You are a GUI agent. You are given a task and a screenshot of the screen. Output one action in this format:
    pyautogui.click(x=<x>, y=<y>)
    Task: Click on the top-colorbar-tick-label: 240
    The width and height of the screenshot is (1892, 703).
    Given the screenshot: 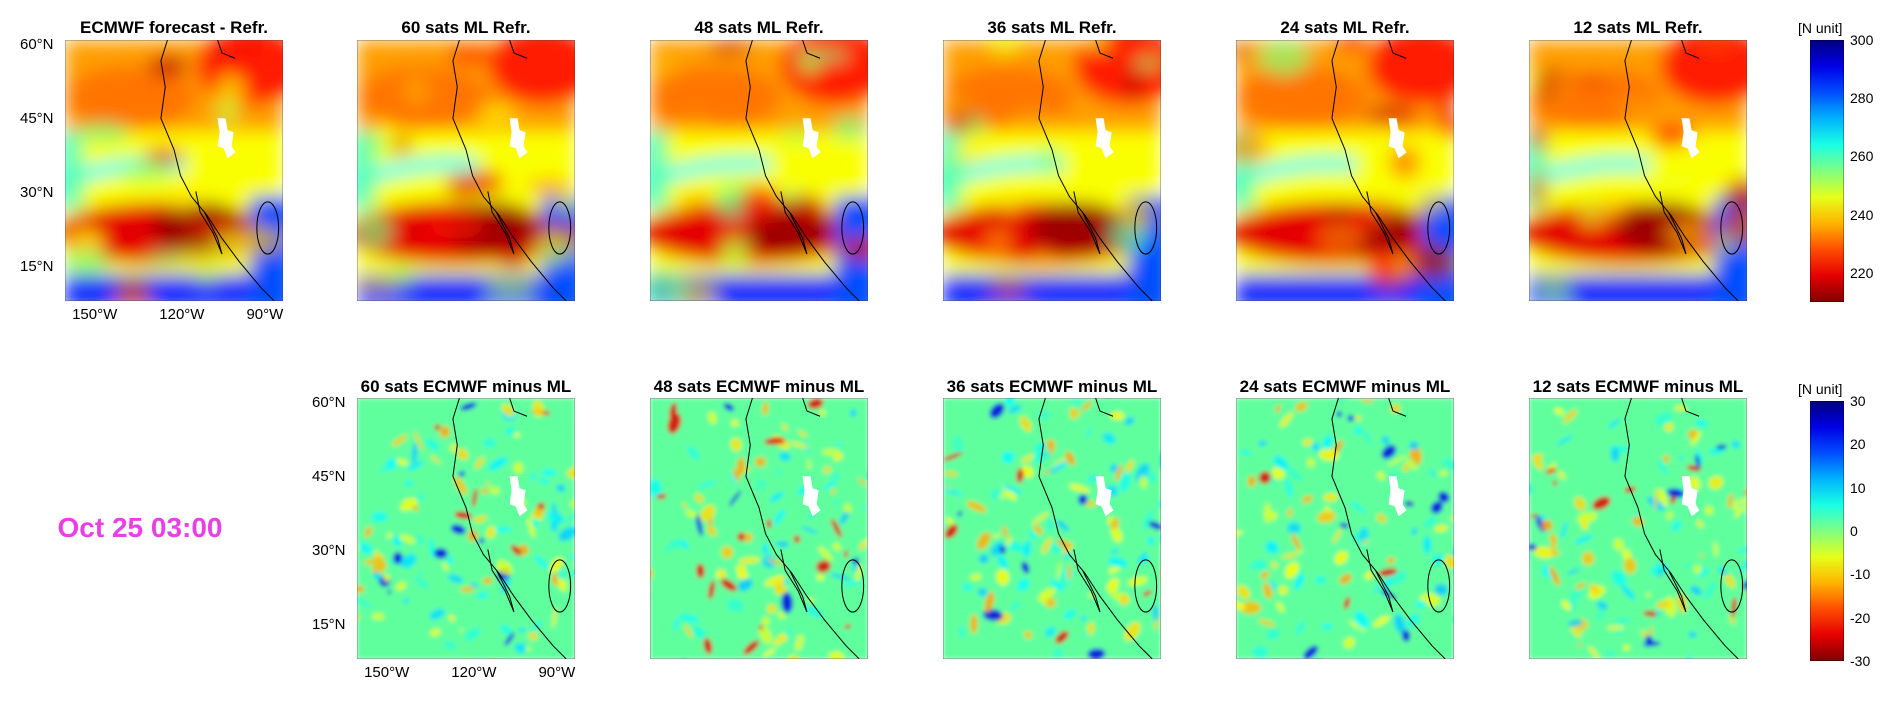 What is the action you would take?
    pyautogui.click(x=1862, y=214)
    